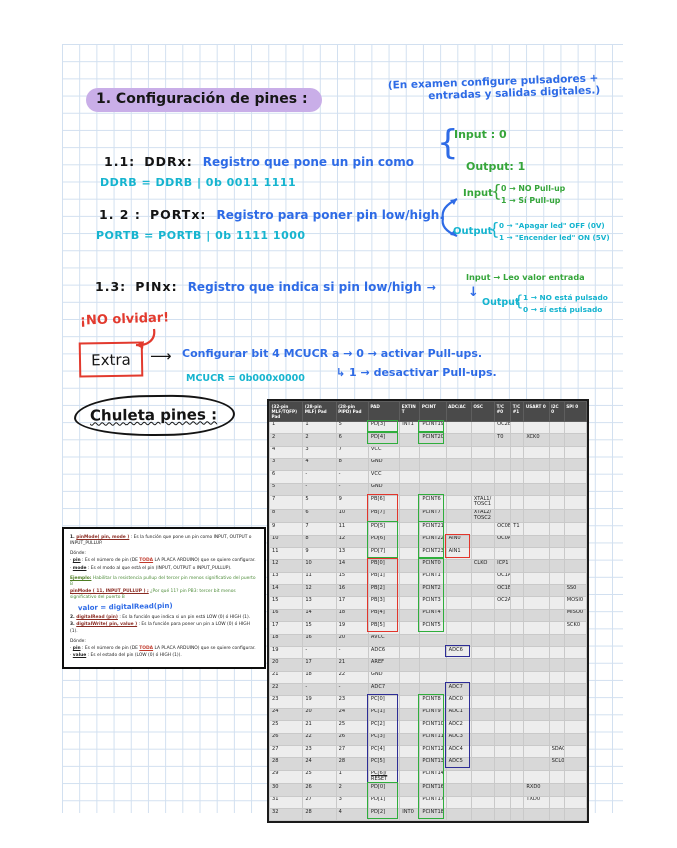 This screenshot has width=677, height=848. What do you see at coordinates (458, 411) in the screenshot?
I see `col-header: ADC/AC` at bounding box center [458, 411].